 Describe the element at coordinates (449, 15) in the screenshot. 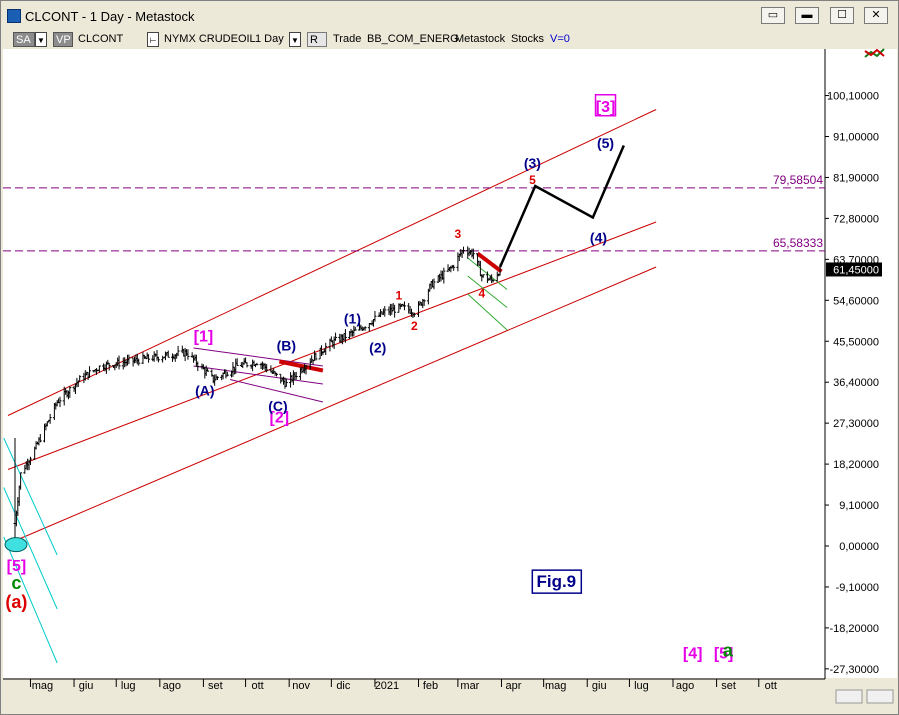

I see `title-bar: CLCONT - 1 Day - Metastock ▭ ▬ ☐ ✕` at that location.